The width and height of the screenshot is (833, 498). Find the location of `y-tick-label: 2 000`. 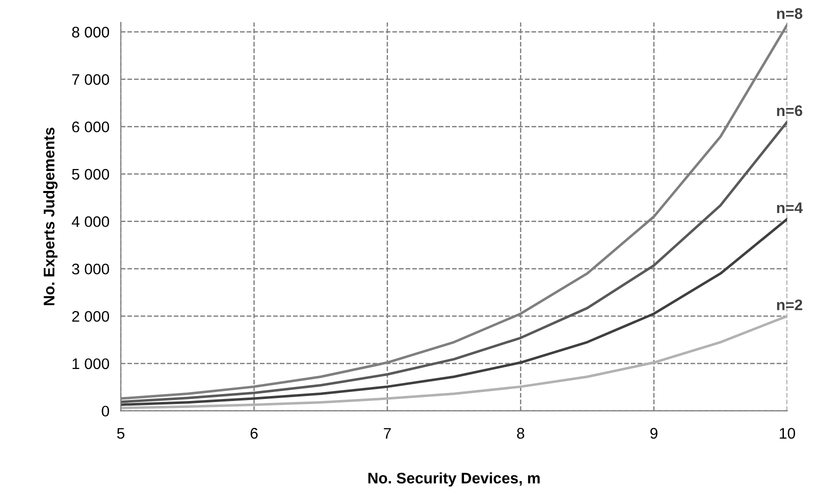

y-tick-label: 2 000 is located at coordinates (91, 316).